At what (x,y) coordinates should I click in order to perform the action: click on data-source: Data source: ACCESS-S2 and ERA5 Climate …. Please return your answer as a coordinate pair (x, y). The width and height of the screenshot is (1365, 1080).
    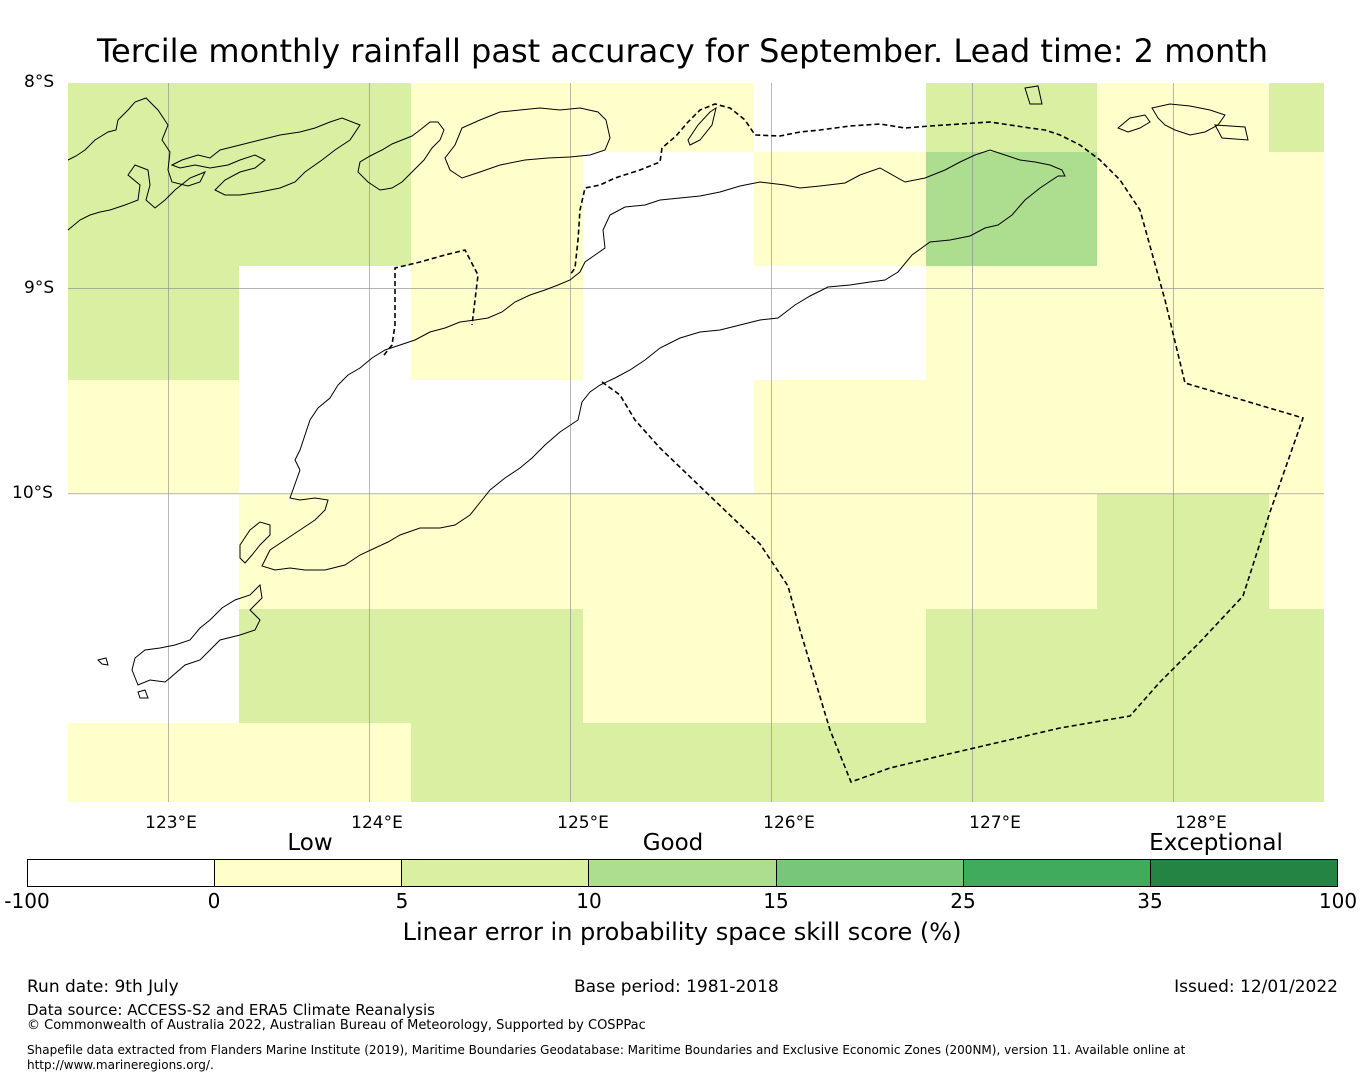
    Looking at the image, I should click on (231, 1010).